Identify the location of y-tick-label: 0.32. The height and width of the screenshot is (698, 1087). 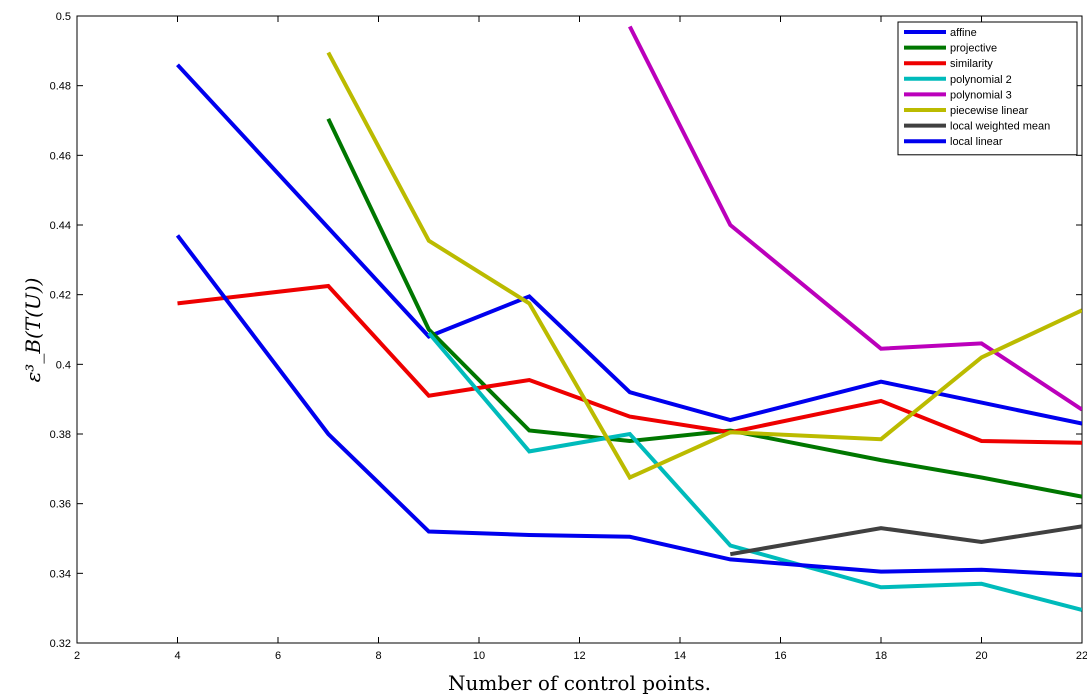
(60, 644).